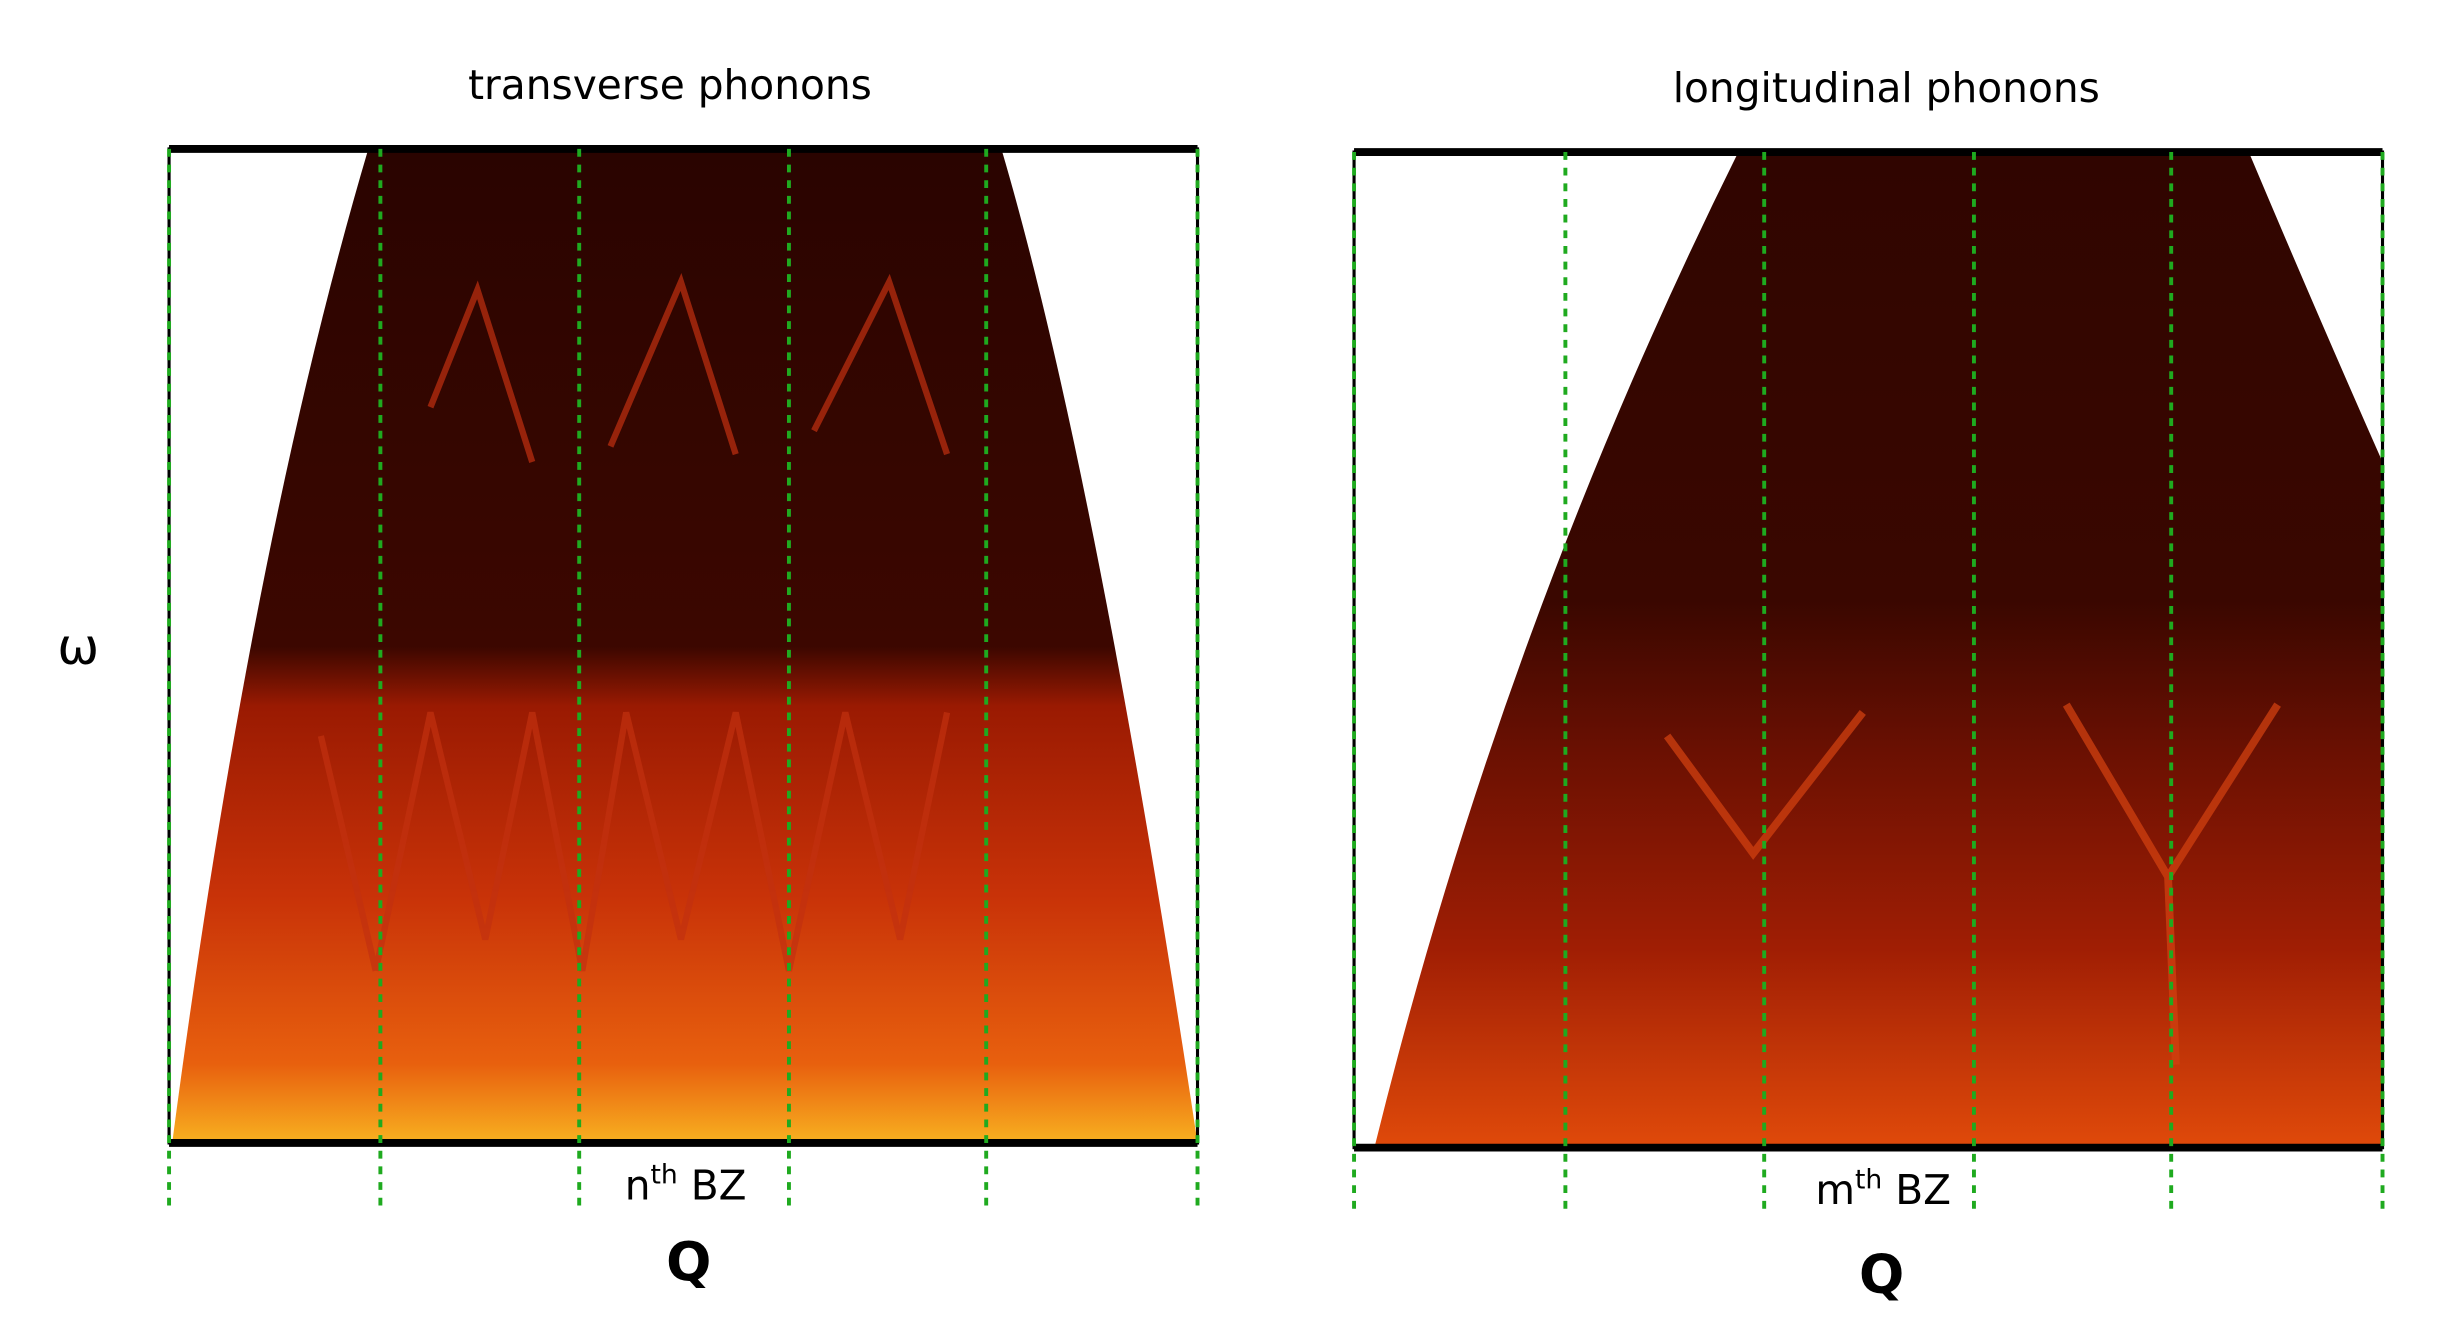 Image resolution: width=2442 pixels, height=1331 pixels. I want to click on zone-label-base: m, so click(1835, 1190).